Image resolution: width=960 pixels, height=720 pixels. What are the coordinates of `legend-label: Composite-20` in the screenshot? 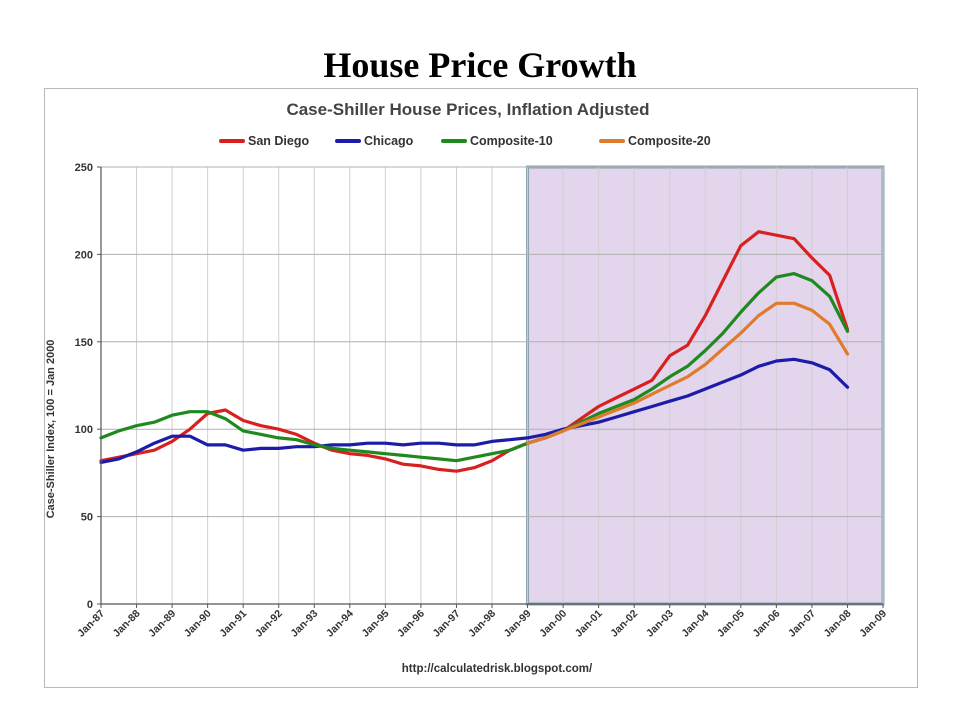 It's located at (669, 141).